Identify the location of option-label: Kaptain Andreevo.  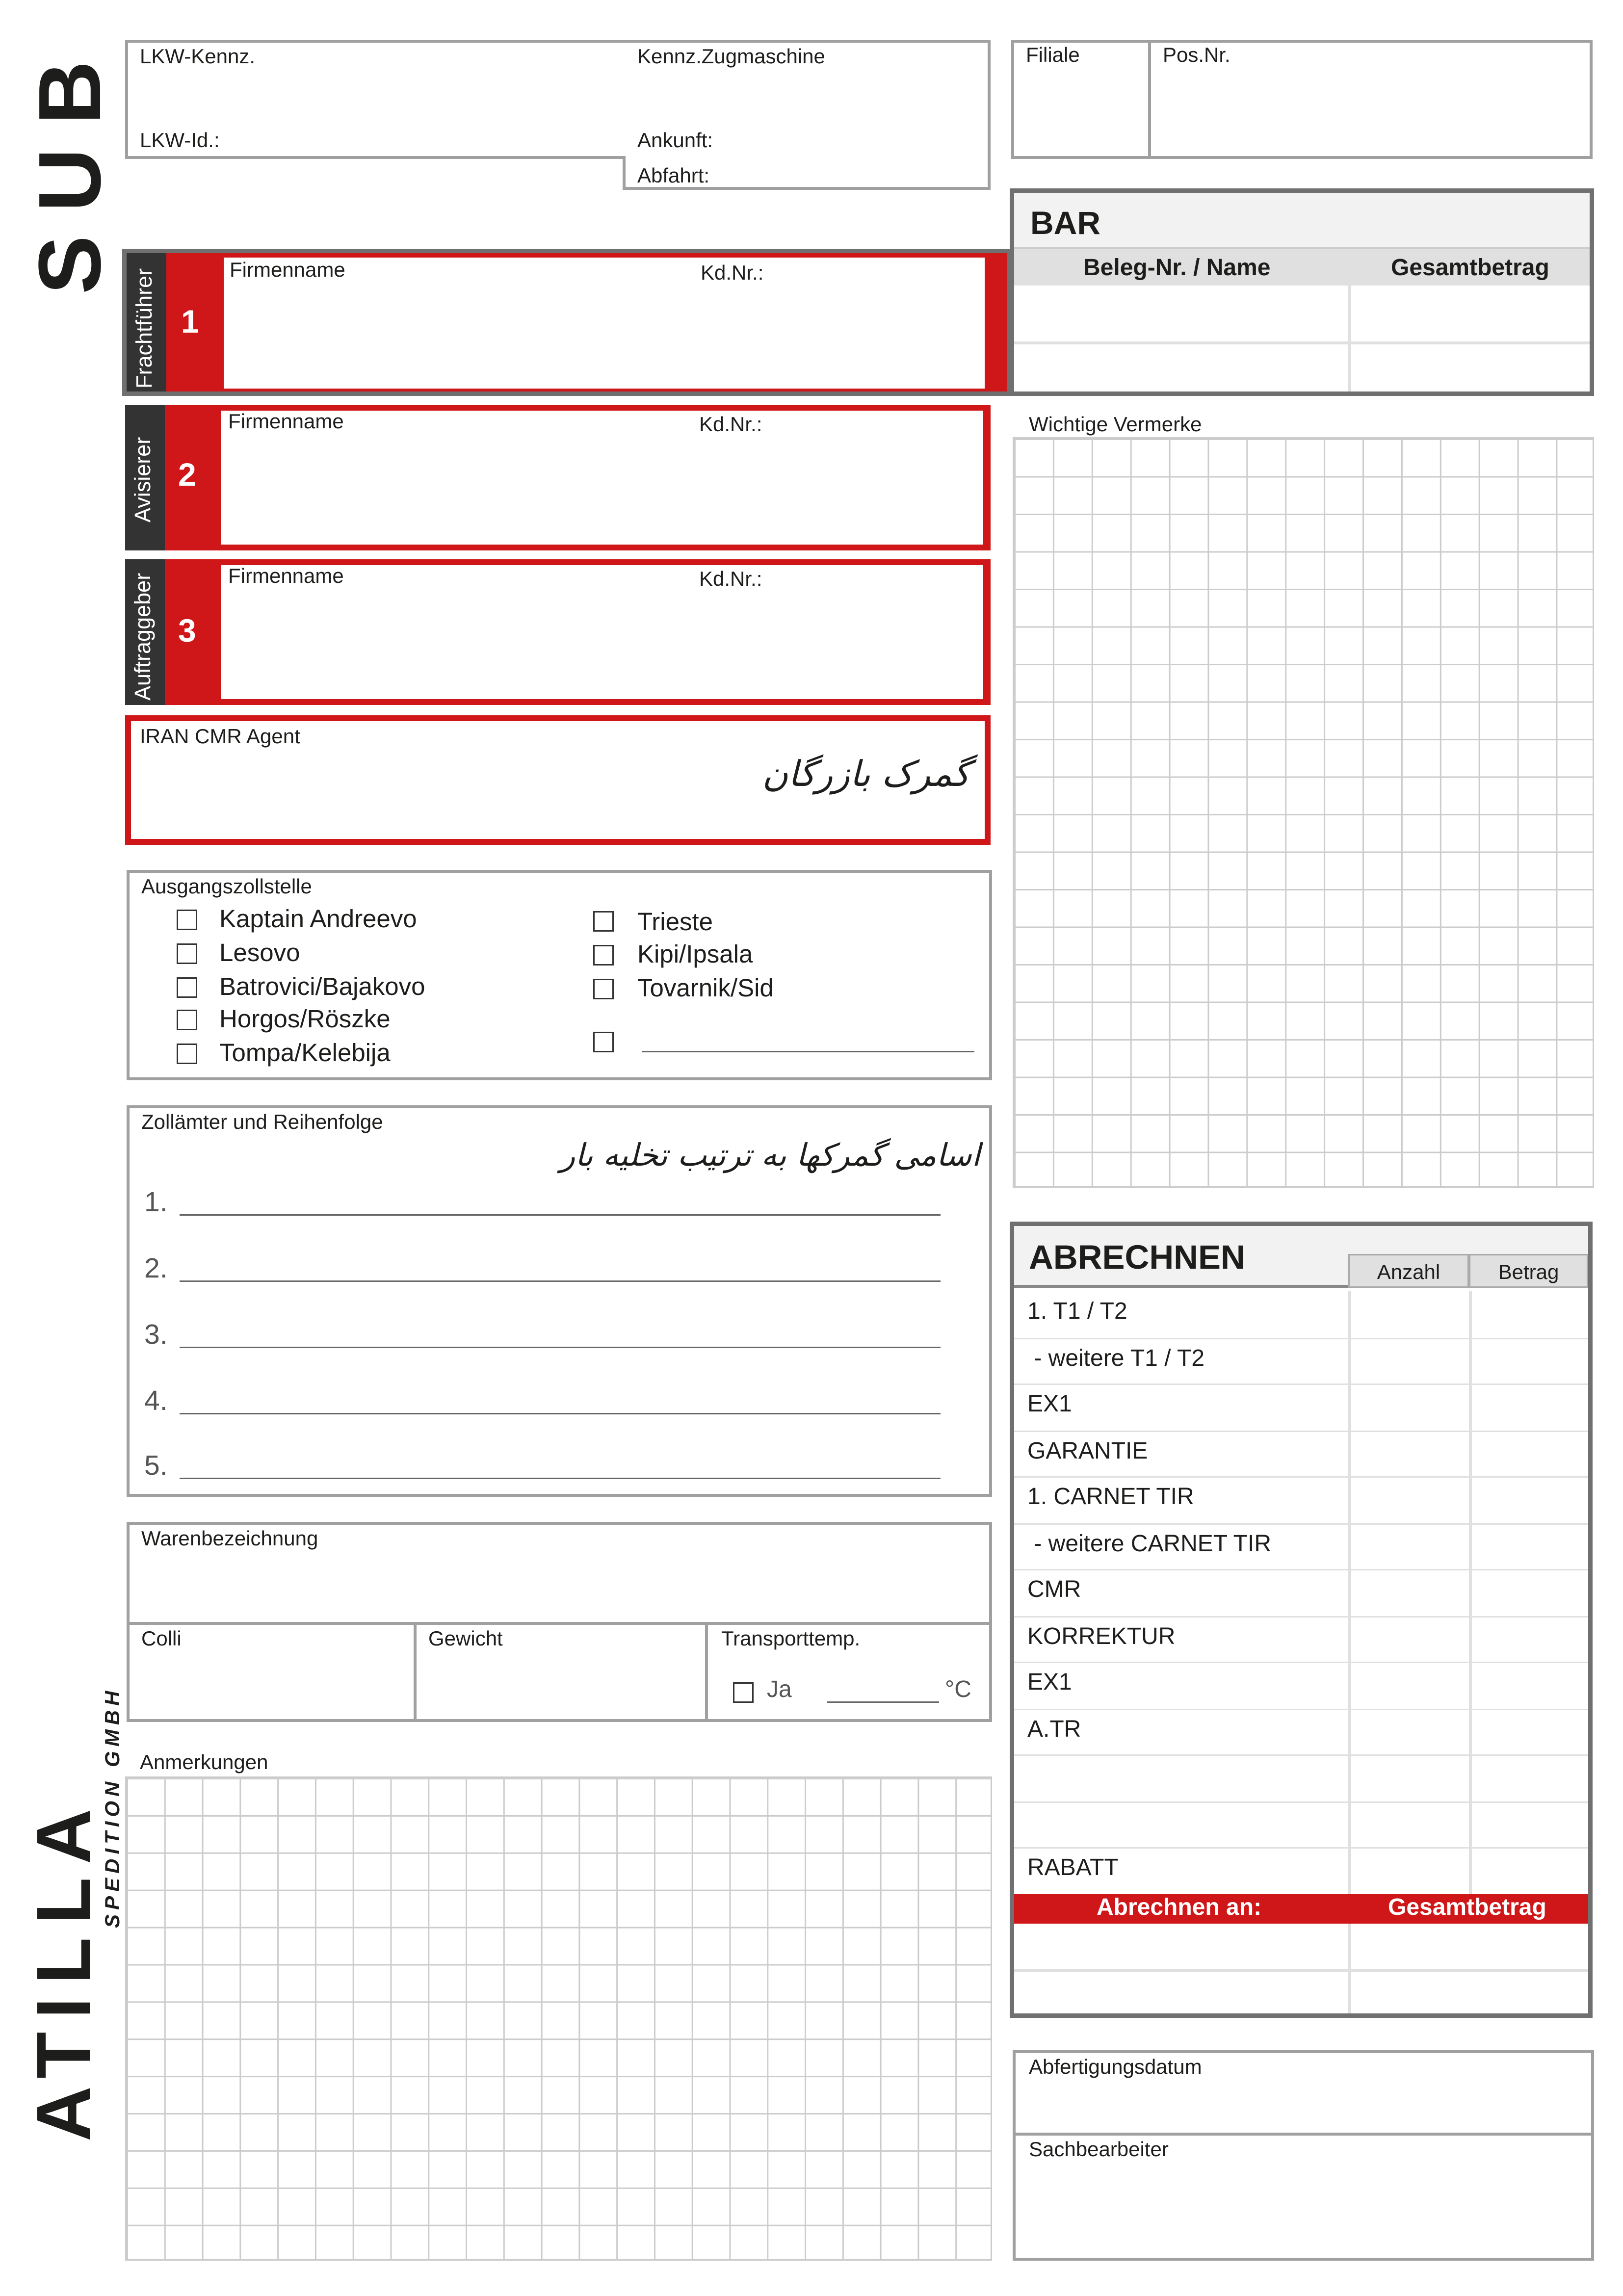
(318, 919).